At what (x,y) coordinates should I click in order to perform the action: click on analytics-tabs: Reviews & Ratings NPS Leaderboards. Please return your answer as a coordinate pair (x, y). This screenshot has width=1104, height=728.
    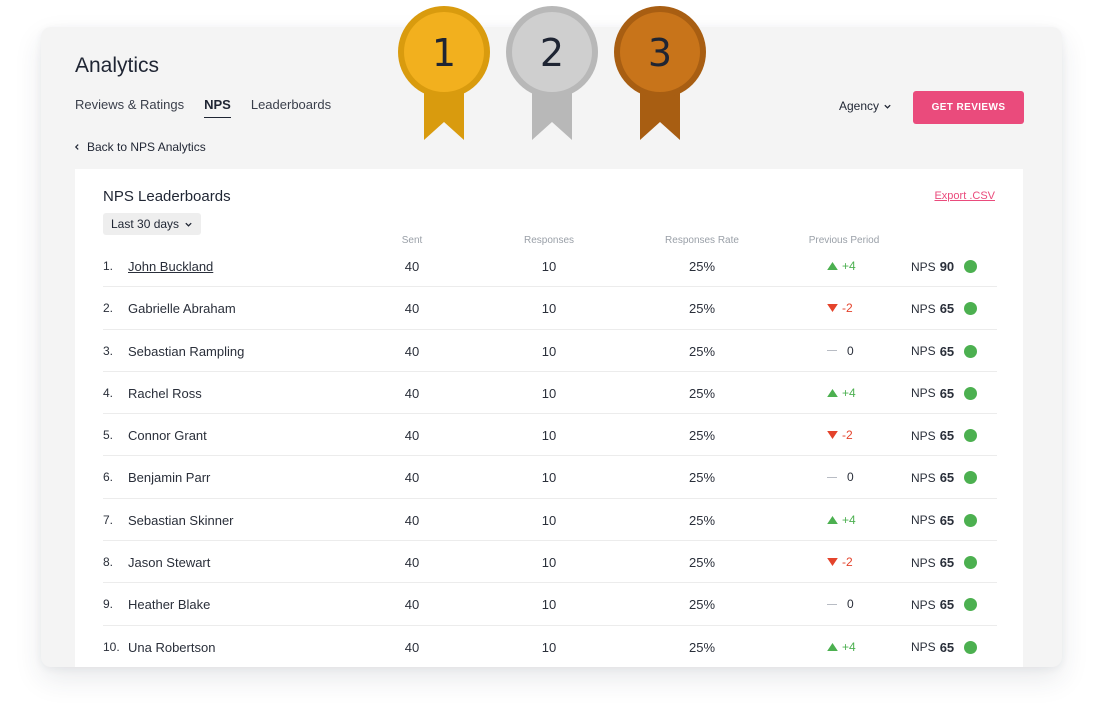
    Looking at the image, I should click on (203, 107).